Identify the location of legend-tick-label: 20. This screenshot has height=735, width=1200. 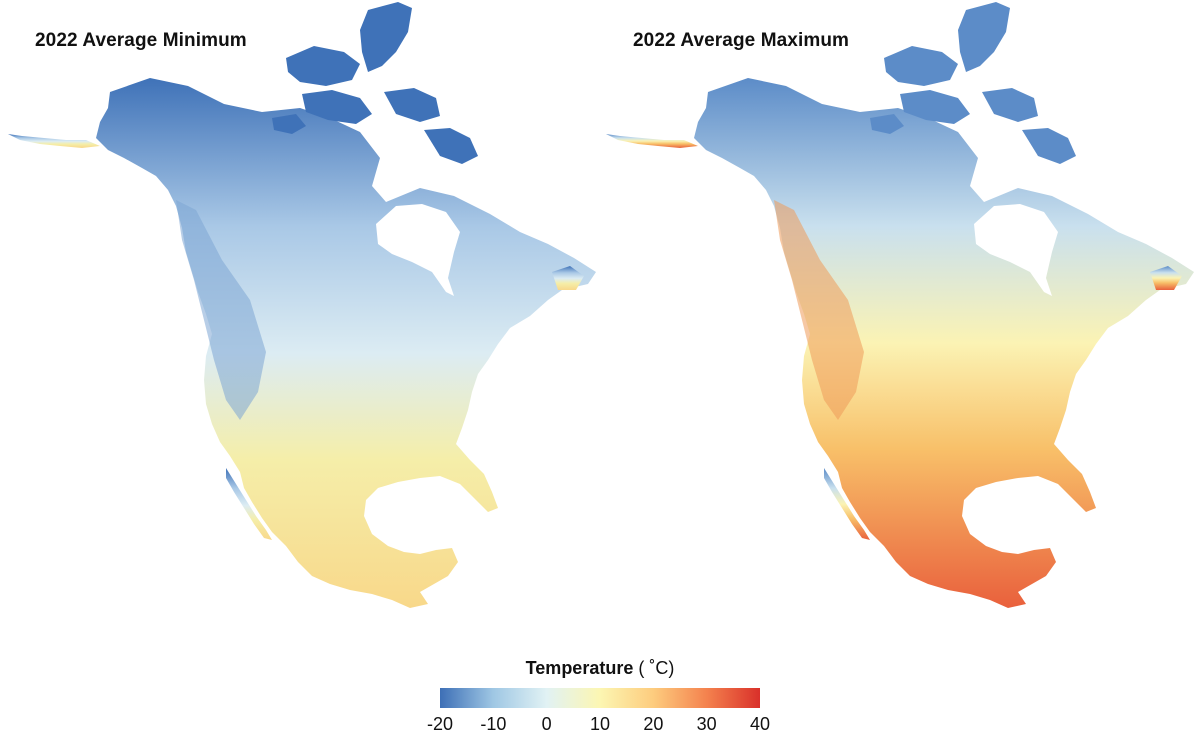
(653, 724).